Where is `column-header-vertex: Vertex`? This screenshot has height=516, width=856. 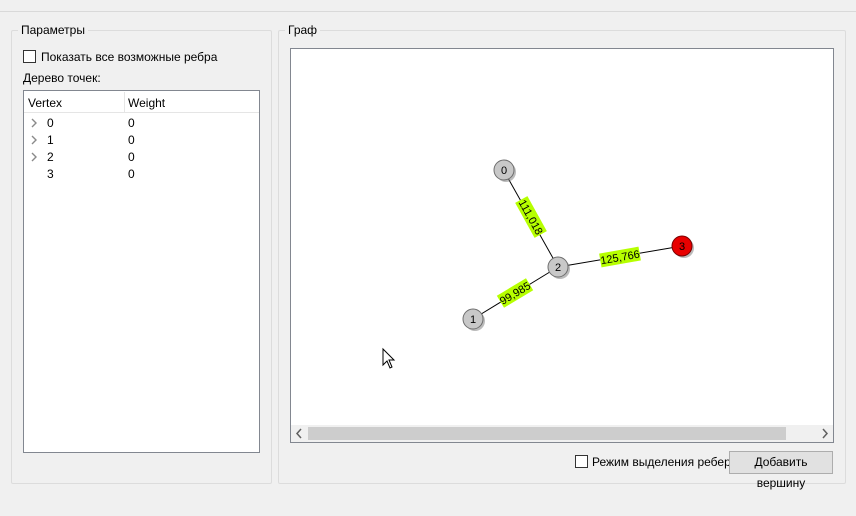 column-header-vertex: Vertex is located at coordinates (45, 103).